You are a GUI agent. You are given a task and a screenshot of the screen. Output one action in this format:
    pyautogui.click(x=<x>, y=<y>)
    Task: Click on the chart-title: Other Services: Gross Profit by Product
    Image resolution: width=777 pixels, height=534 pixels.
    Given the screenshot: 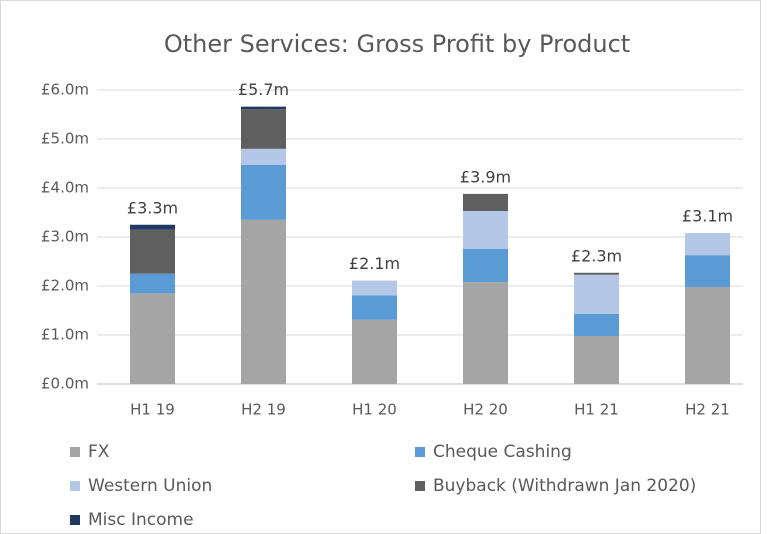 What is the action you would take?
    pyautogui.click(x=397, y=44)
    